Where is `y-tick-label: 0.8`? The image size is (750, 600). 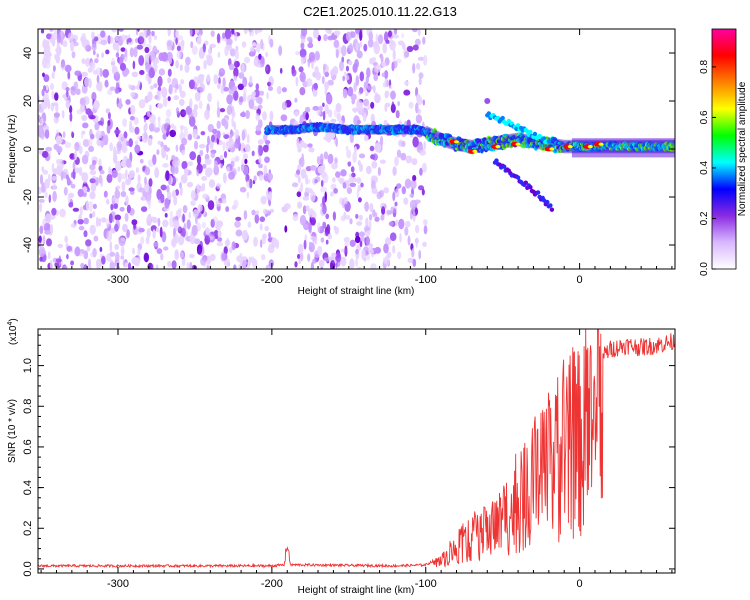 y-tick-label: 0.8 is located at coordinates (28, 406).